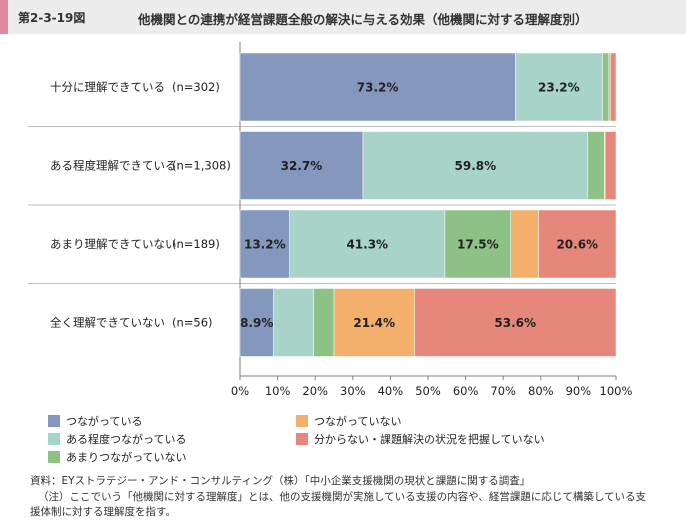 Image resolution: width=686 pixels, height=521 pixels. I want to click on data-label: 32.7%, so click(302, 166).